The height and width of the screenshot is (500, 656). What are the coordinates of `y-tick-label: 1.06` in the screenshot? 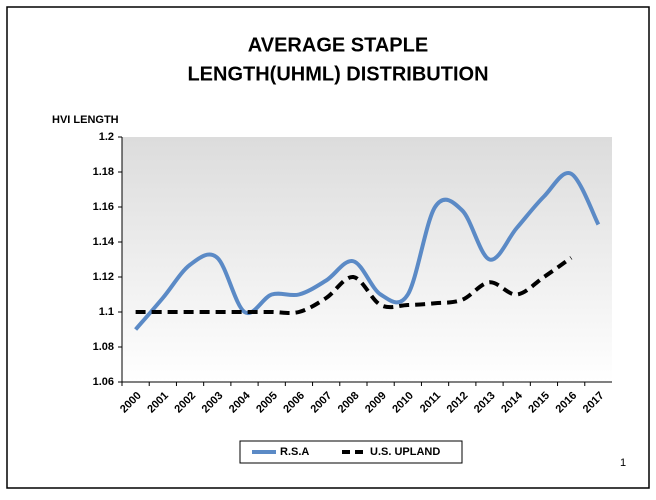 It's located at (103, 382).